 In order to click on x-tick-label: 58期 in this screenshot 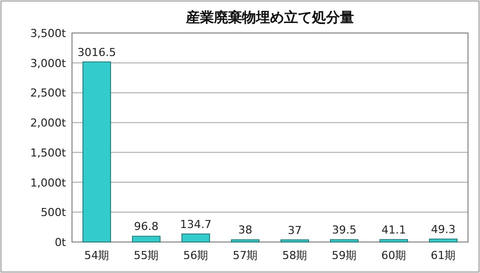, I will do `click(295, 255)`.